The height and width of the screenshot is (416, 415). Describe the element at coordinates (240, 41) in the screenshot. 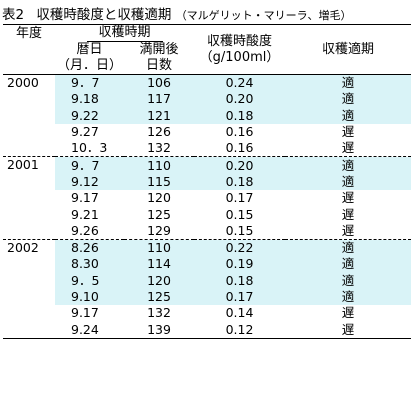

I see `header-acidity-label: 収穫時酸度` at that location.